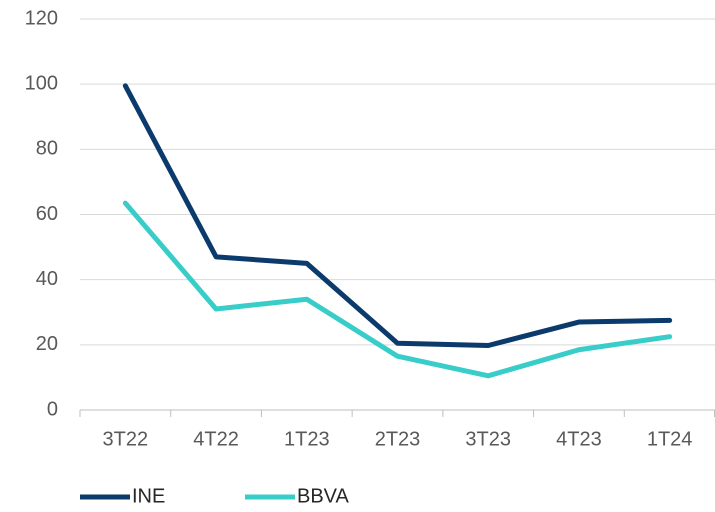 The width and height of the screenshot is (715, 512). I want to click on y-tick-label: 0, so click(52, 409).